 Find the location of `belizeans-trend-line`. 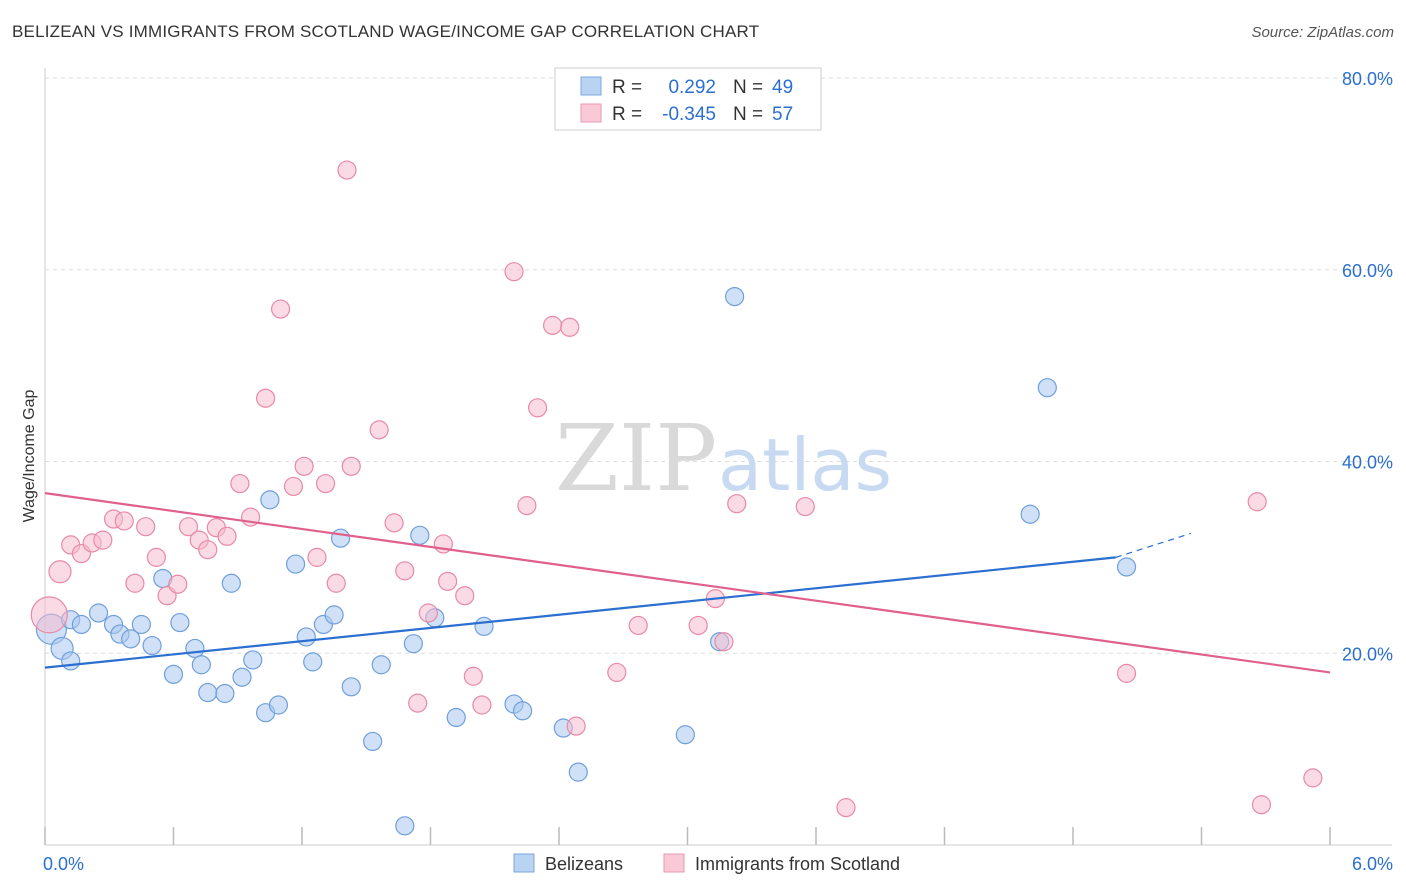

belizeans-trend-line is located at coordinates (580, 612).